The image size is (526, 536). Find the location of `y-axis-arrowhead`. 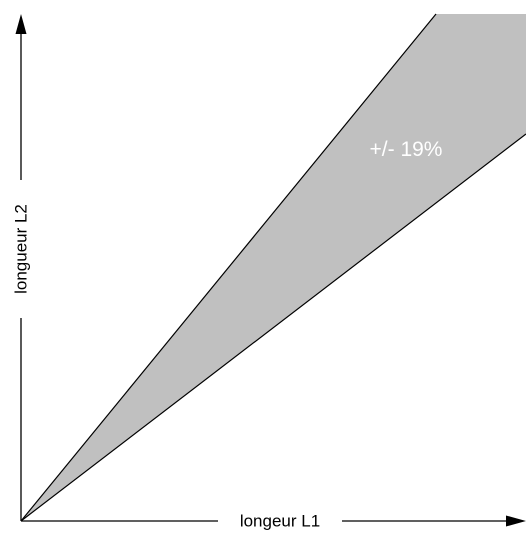

y-axis-arrowhead is located at coordinates (21, 24).